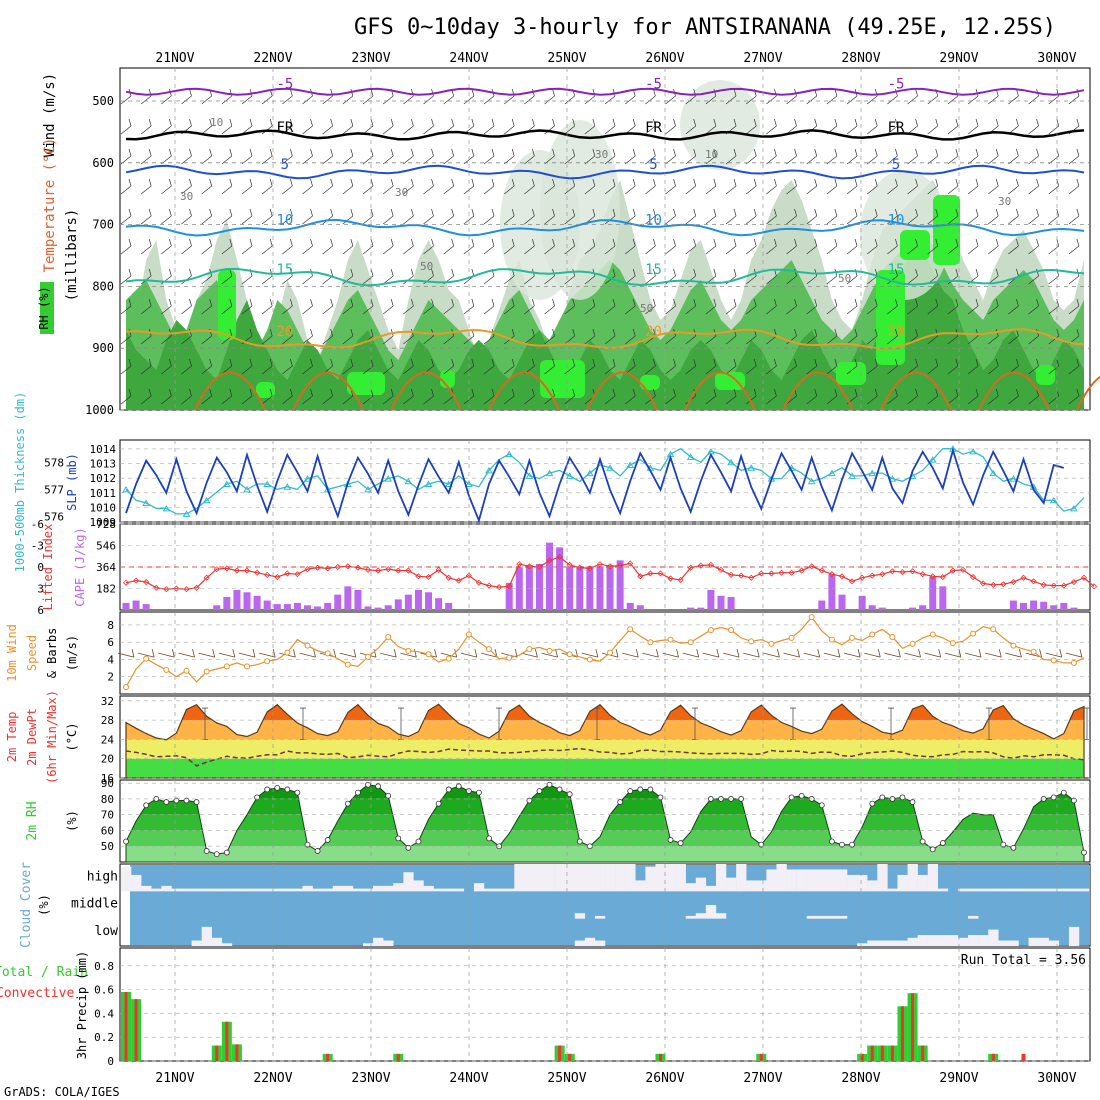 The height and width of the screenshot is (1100, 1100). What do you see at coordinates (52, 737) in the screenshot?
I see `axis-label-temp-3: (6hr Min/Max)` at bounding box center [52, 737].